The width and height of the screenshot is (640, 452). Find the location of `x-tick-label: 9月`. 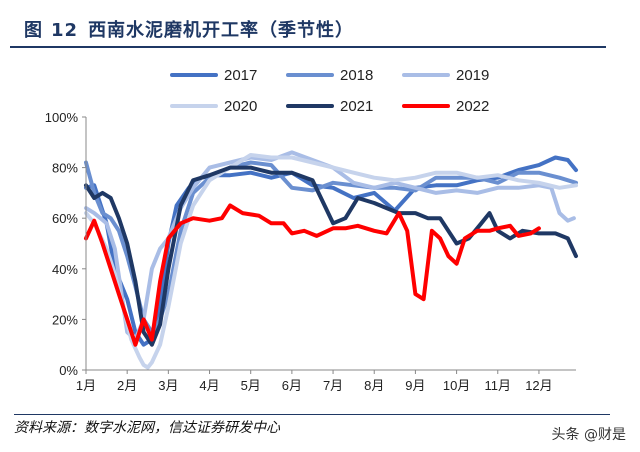

x-tick-label: 9月 is located at coordinates (415, 385).